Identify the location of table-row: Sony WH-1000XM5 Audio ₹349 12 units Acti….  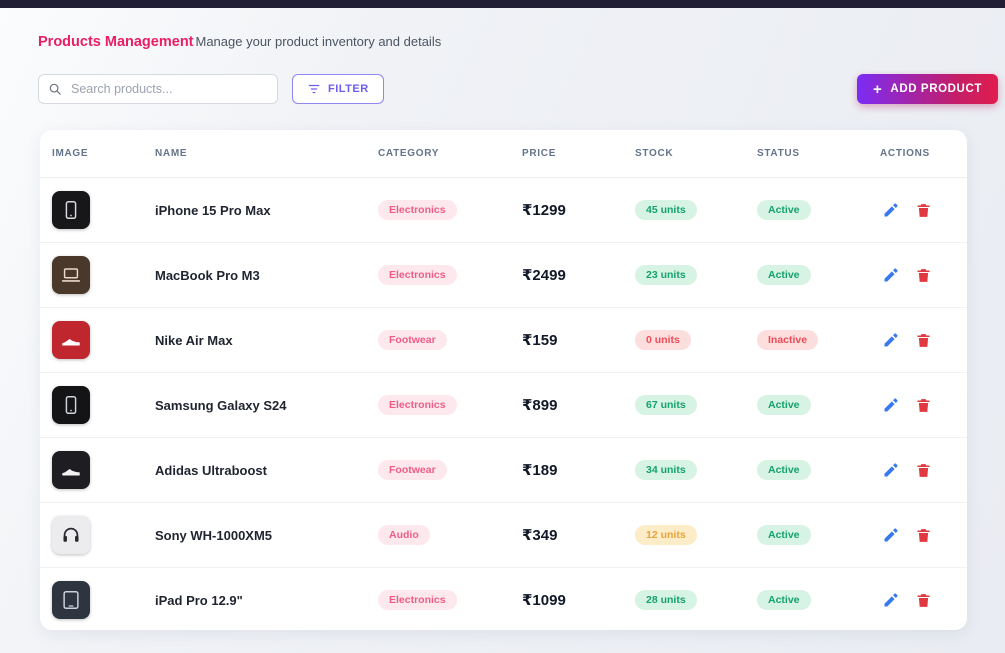
(503, 535).